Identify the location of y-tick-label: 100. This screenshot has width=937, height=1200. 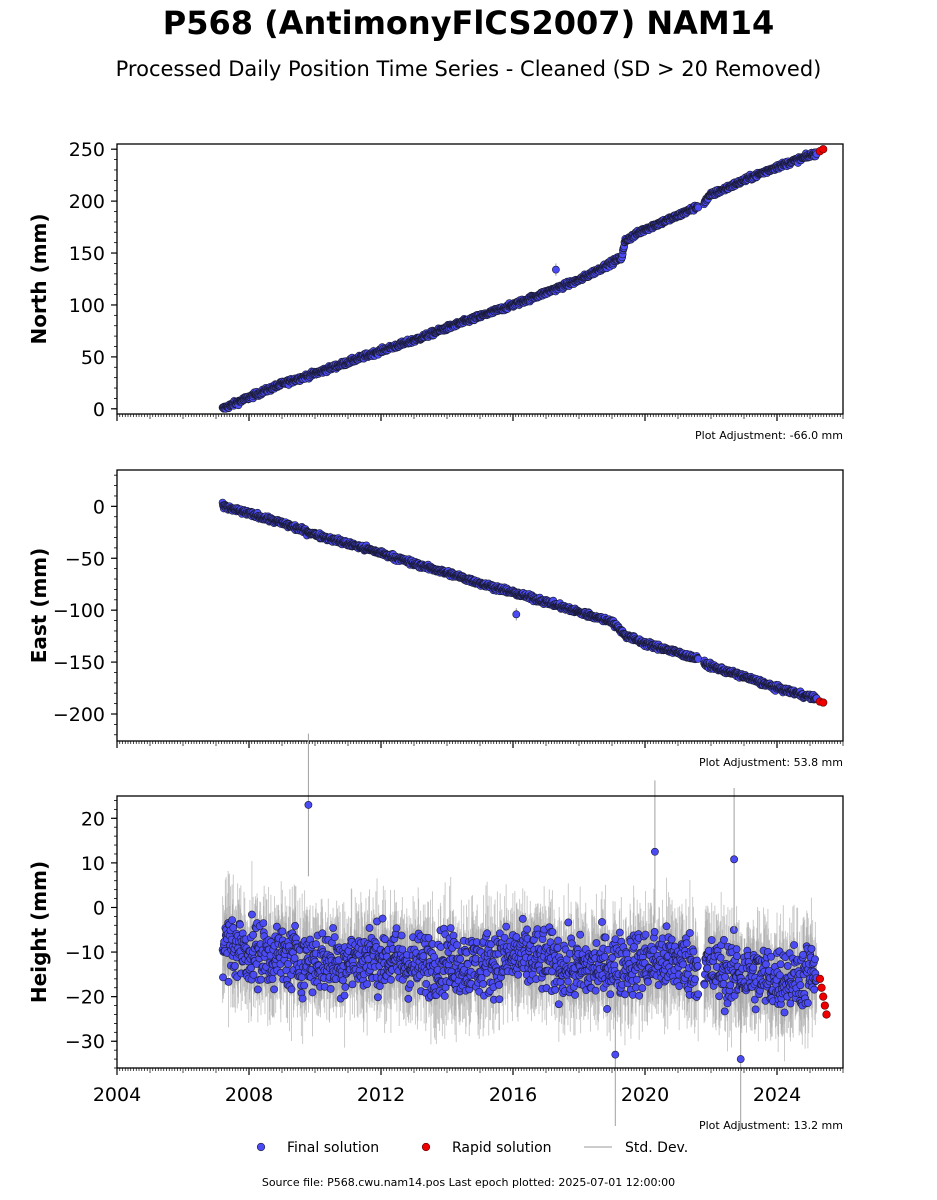
(87, 306).